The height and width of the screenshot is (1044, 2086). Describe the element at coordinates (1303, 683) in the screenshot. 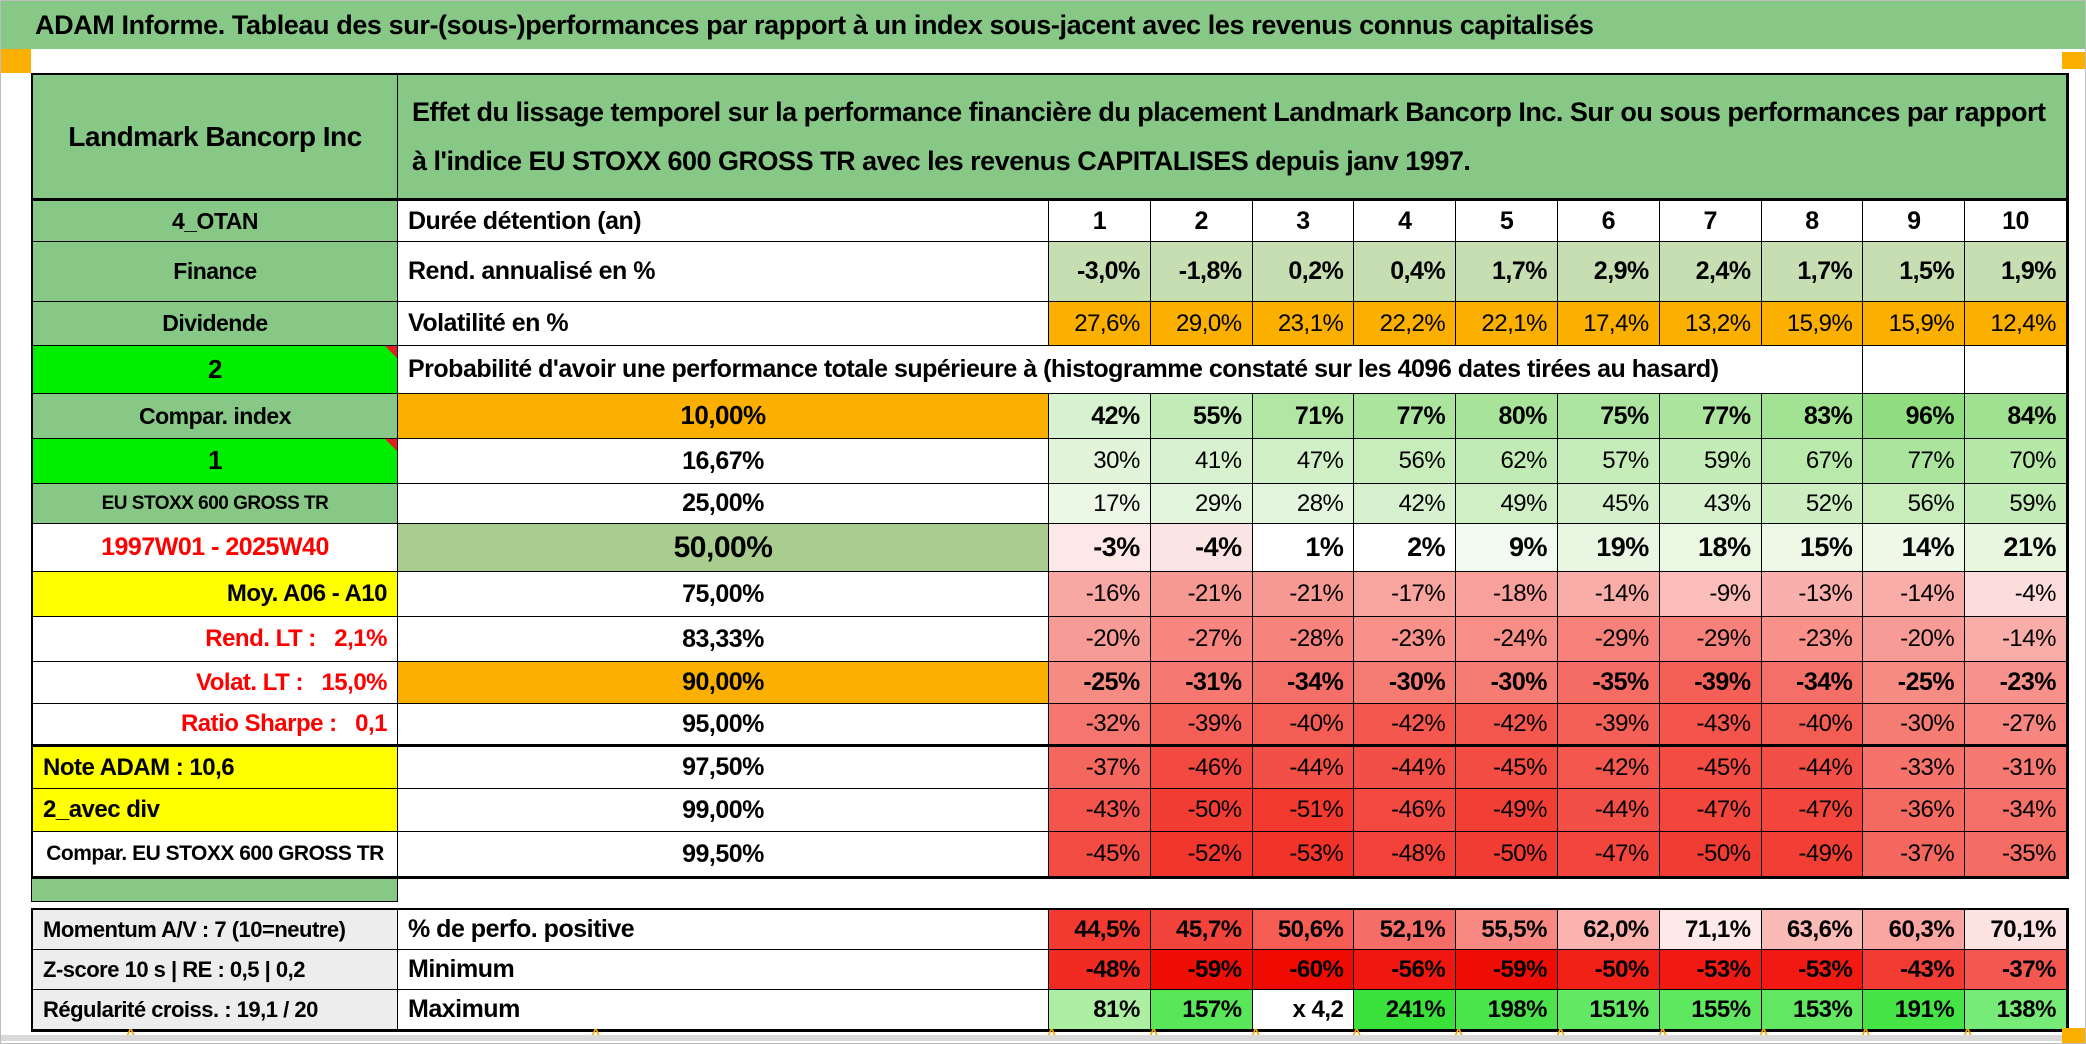

I see `val-p90-3: -34%` at that location.